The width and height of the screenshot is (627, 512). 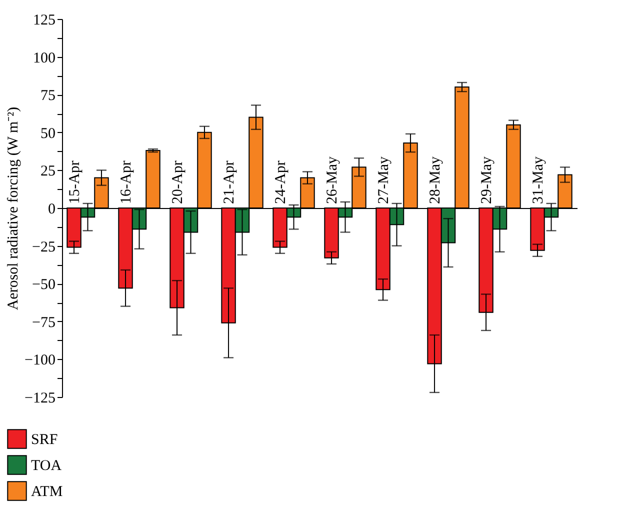 What do you see at coordinates (230, 182) in the screenshot?
I see `x-tick-label: 21-Apr` at bounding box center [230, 182].